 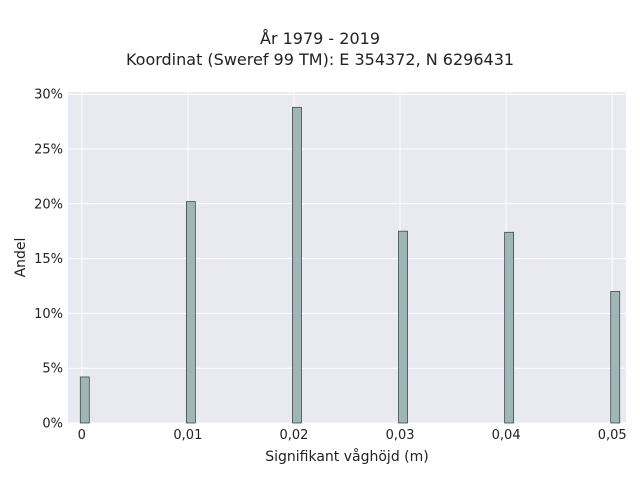 What do you see at coordinates (82, 435) in the screenshot?
I see `x-tick-label: 0` at bounding box center [82, 435].